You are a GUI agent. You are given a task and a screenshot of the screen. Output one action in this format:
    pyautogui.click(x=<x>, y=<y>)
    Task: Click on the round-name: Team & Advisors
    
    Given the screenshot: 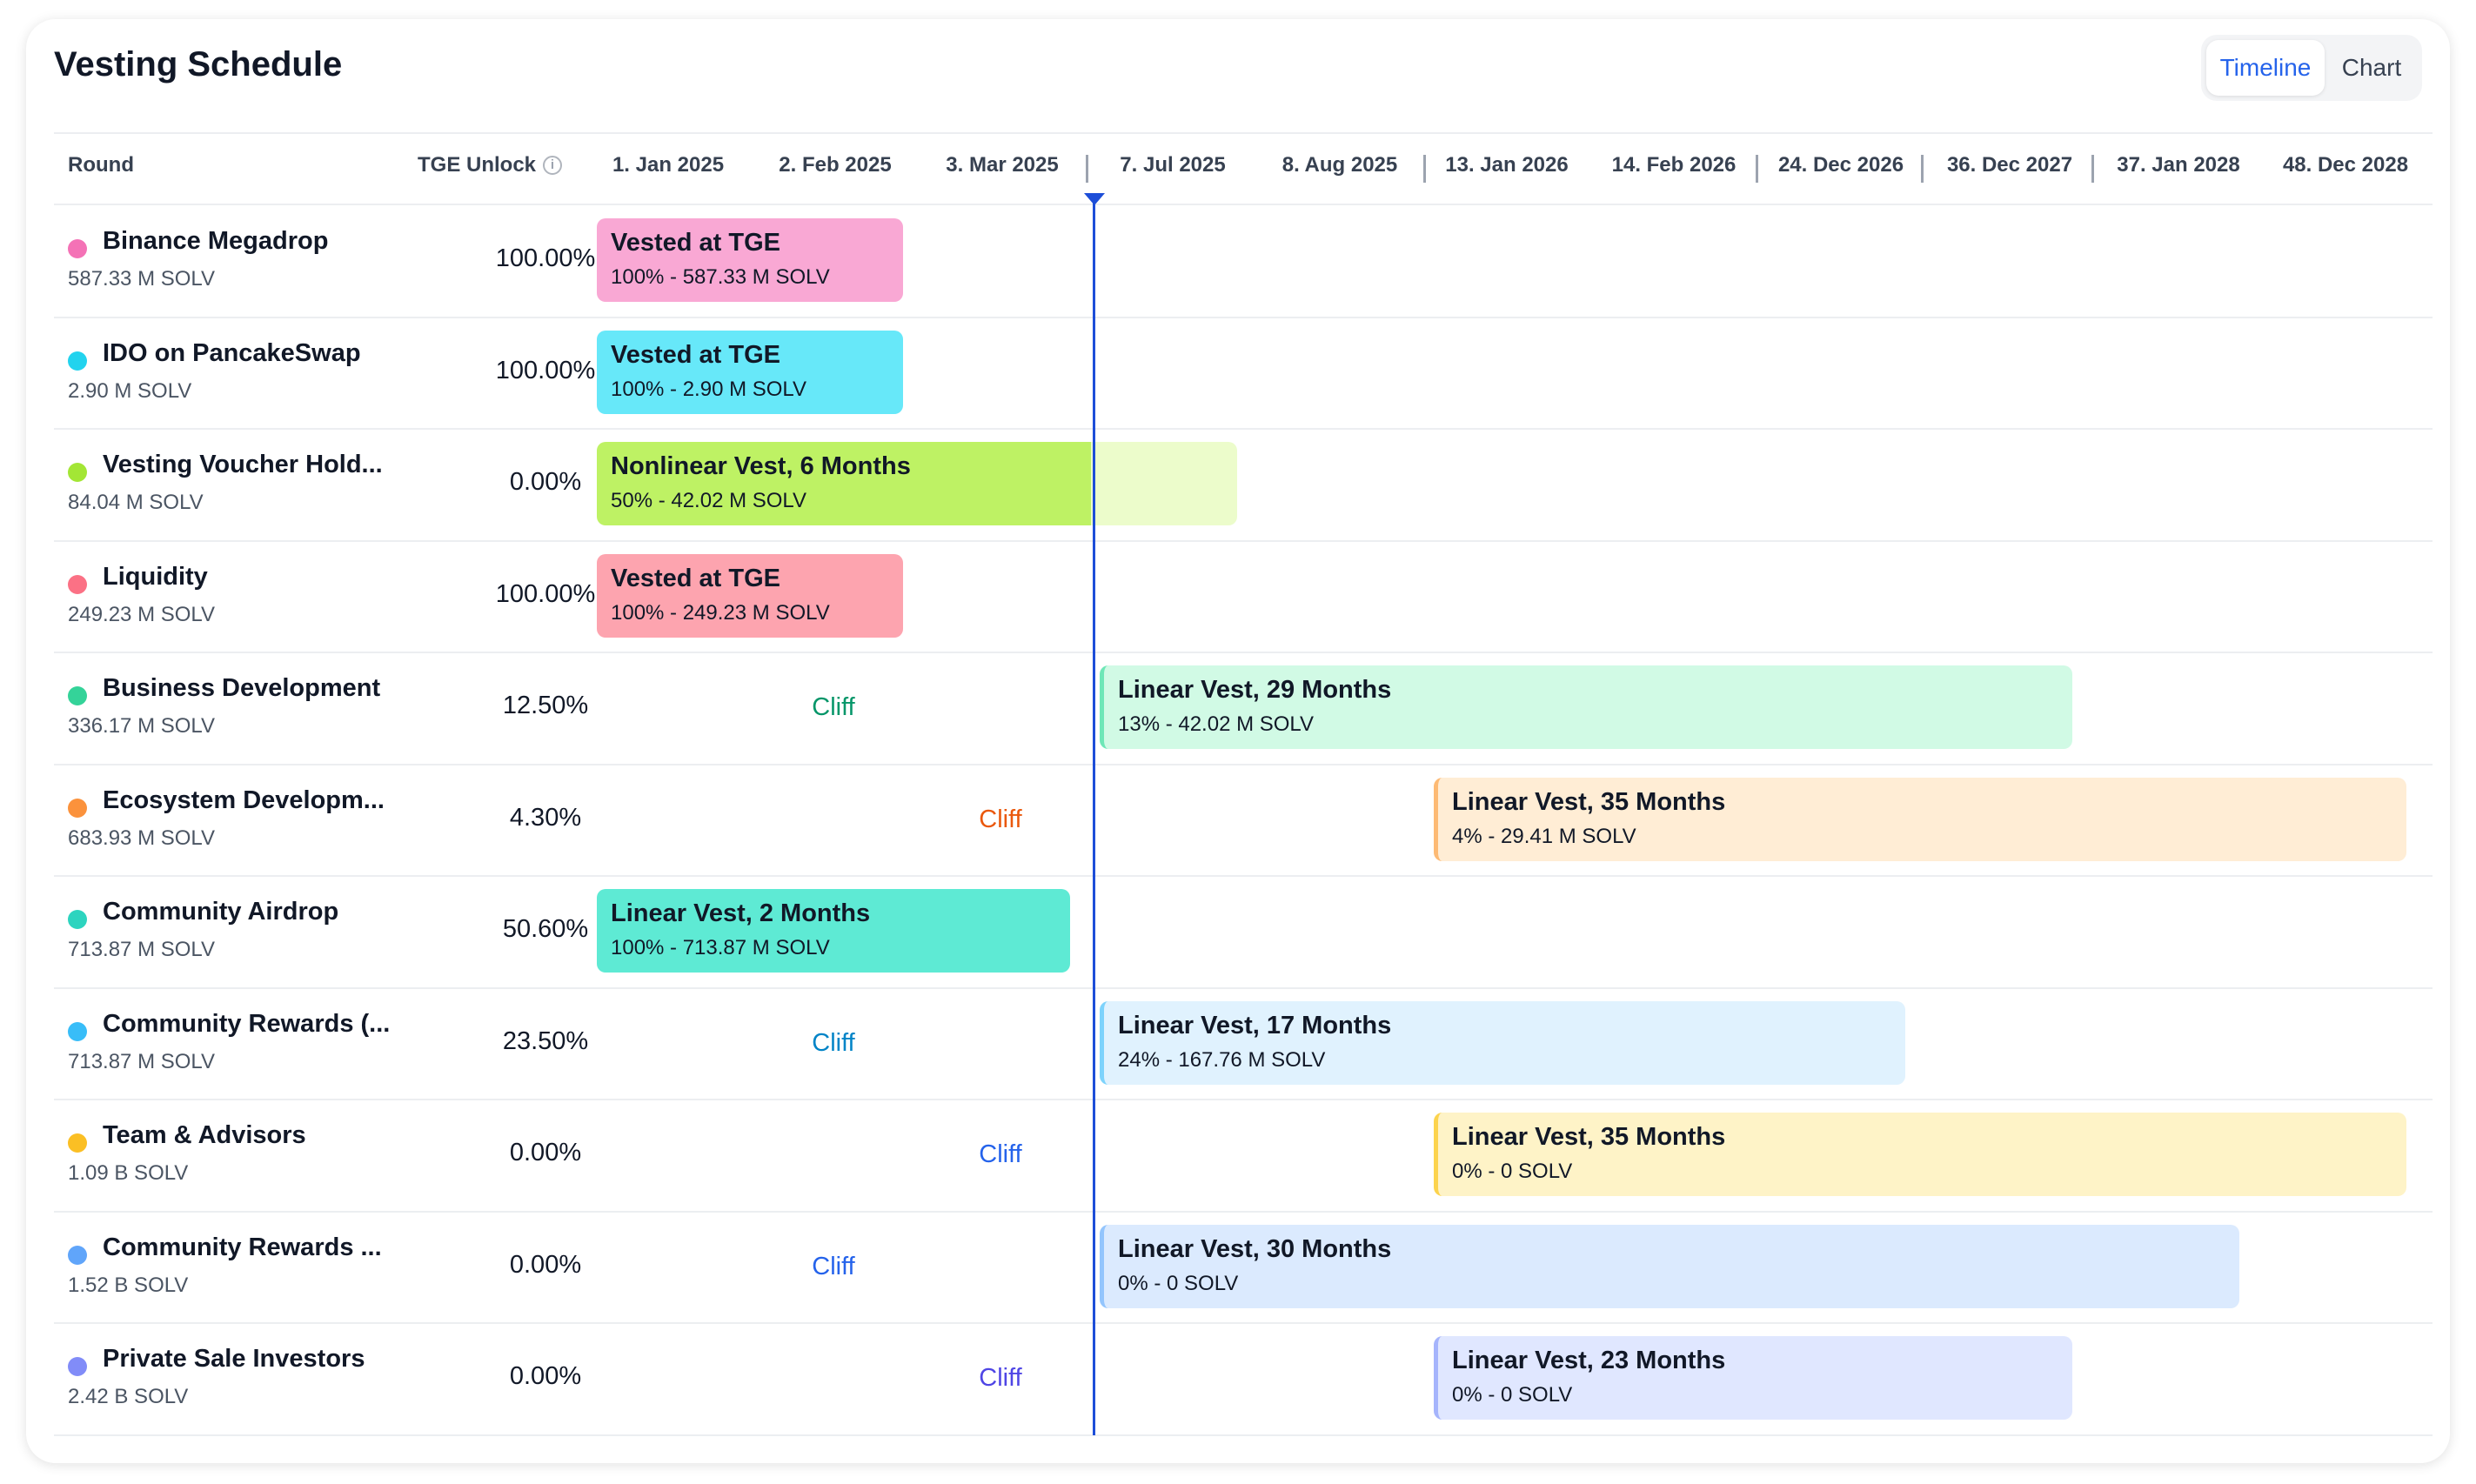 What is the action you would take?
    pyautogui.click(x=204, y=1135)
    